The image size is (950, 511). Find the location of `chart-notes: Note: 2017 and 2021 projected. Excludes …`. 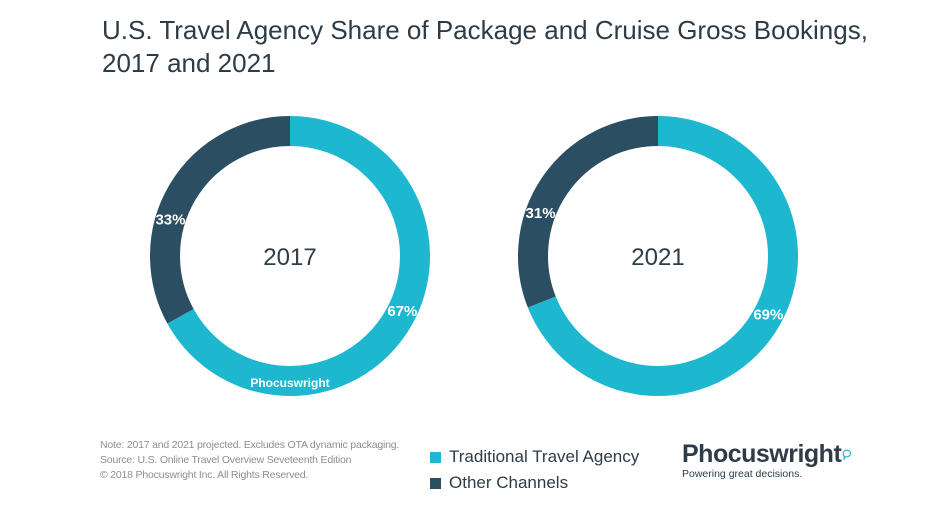

chart-notes: Note: 2017 and 2021 projected. Excludes … is located at coordinates (265, 460).